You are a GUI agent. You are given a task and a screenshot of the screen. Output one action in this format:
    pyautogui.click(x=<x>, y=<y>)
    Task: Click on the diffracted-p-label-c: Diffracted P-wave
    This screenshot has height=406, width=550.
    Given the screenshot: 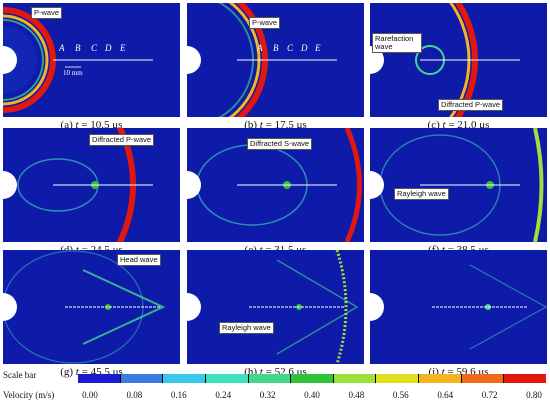 What is the action you would take?
    pyautogui.click(x=471, y=105)
    